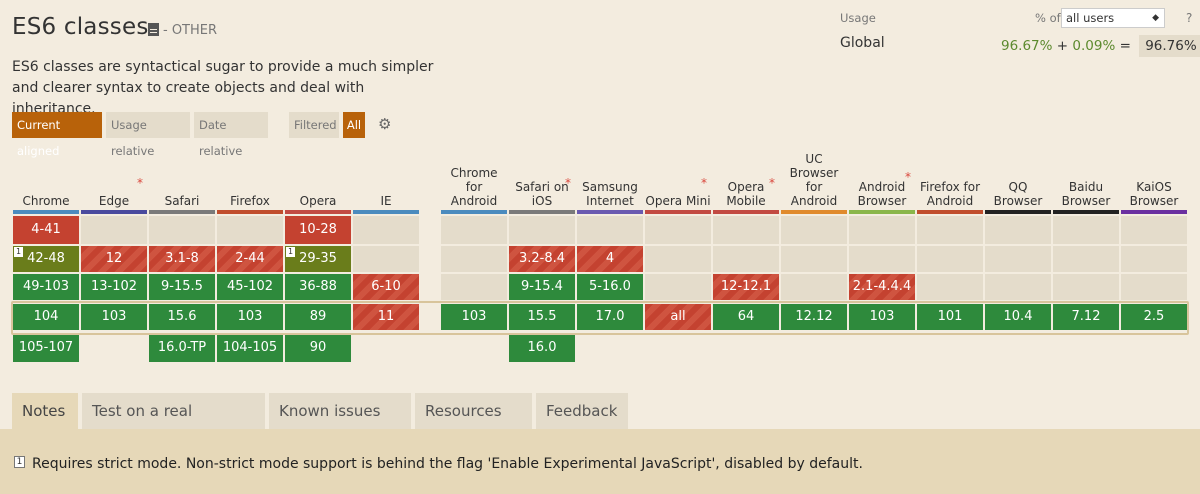  I want to click on version-label: 42-48, so click(46, 258).